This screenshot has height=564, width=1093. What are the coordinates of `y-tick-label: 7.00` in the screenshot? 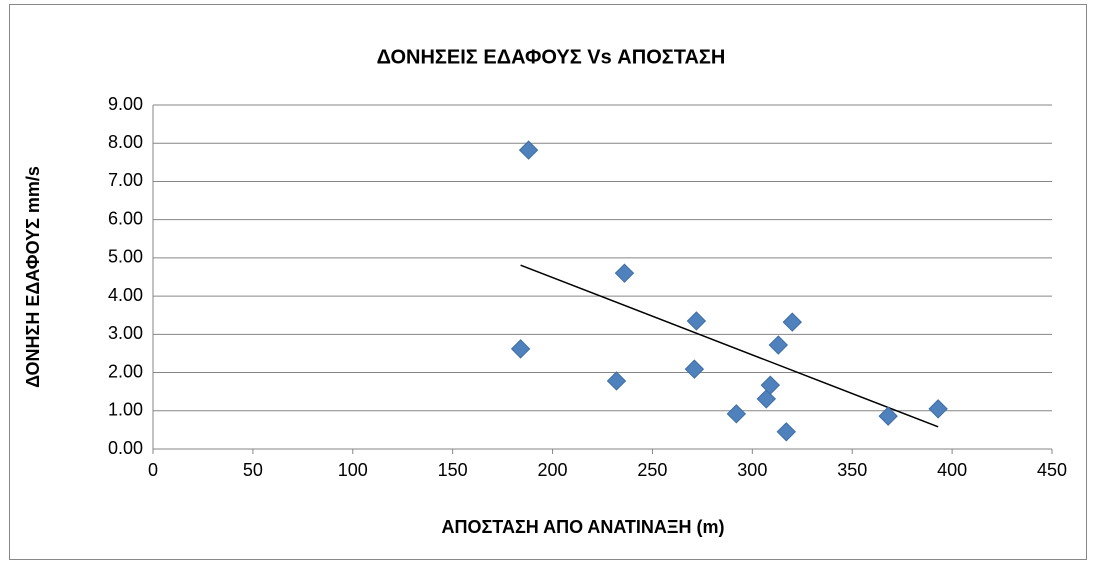 It's located at (125, 180).